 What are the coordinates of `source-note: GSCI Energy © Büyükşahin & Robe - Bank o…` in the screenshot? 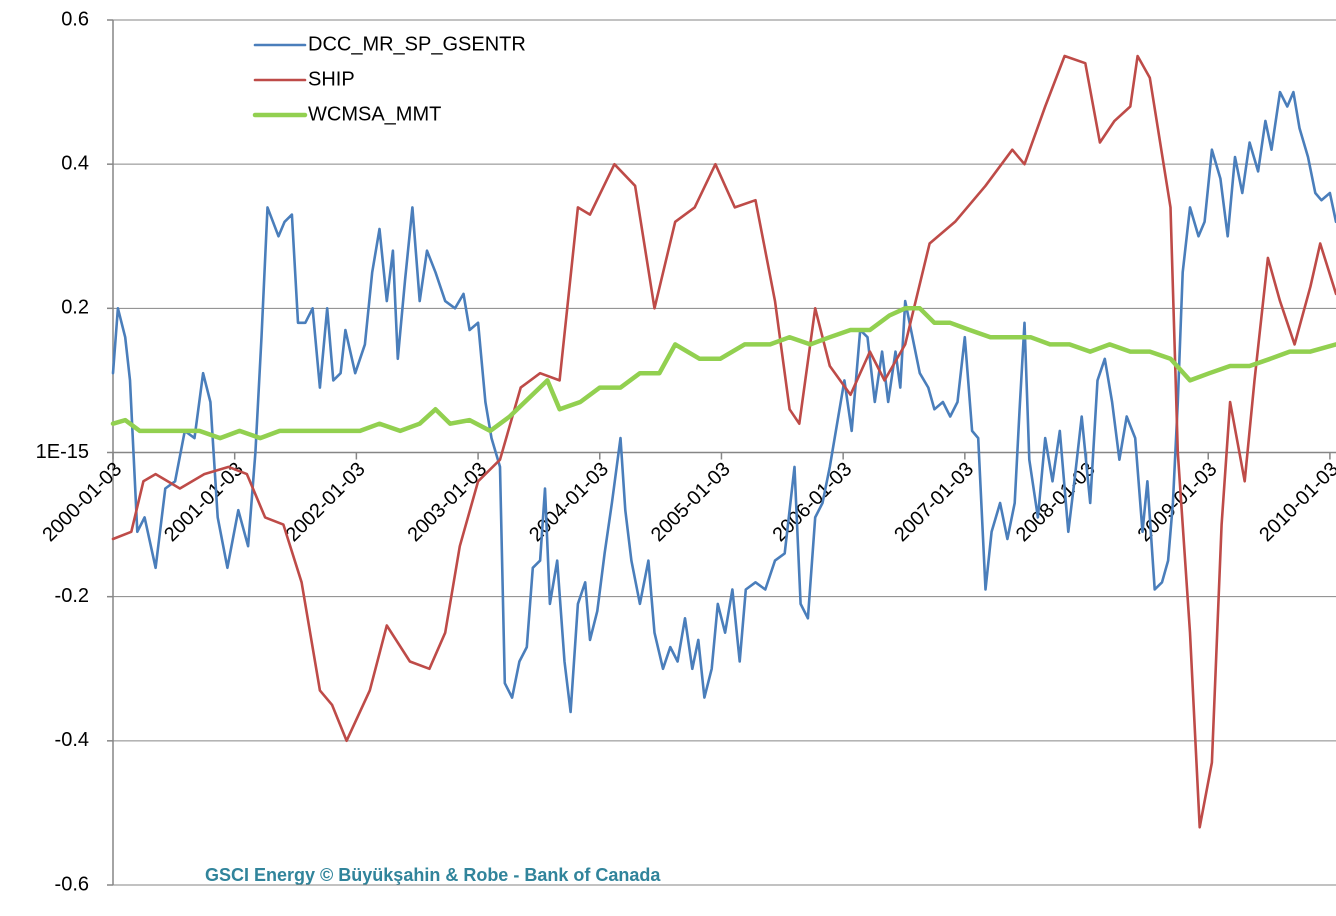 It's located at (433, 875).